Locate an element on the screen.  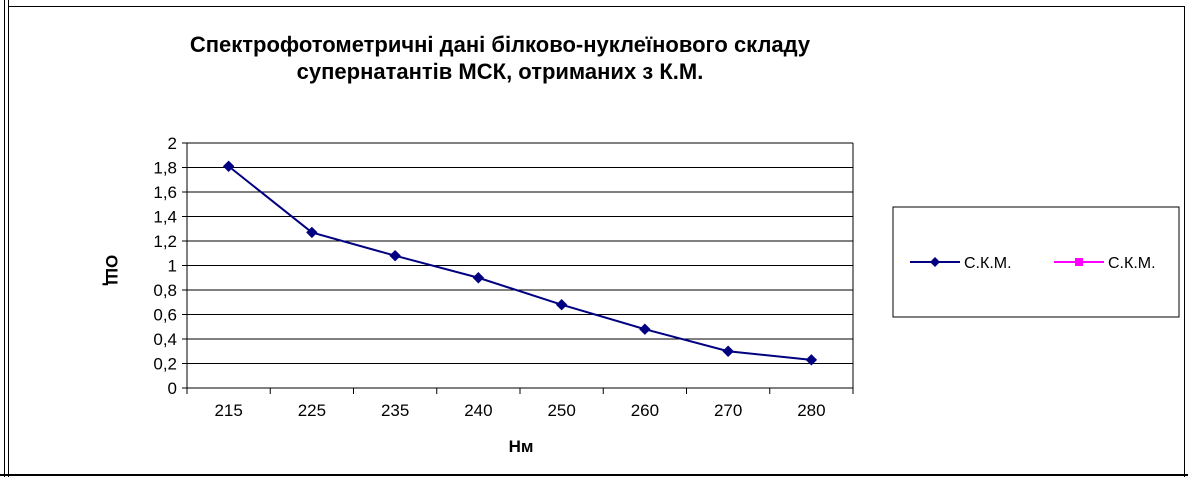
y-tick-label: 1,6 is located at coordinates (165, 192).